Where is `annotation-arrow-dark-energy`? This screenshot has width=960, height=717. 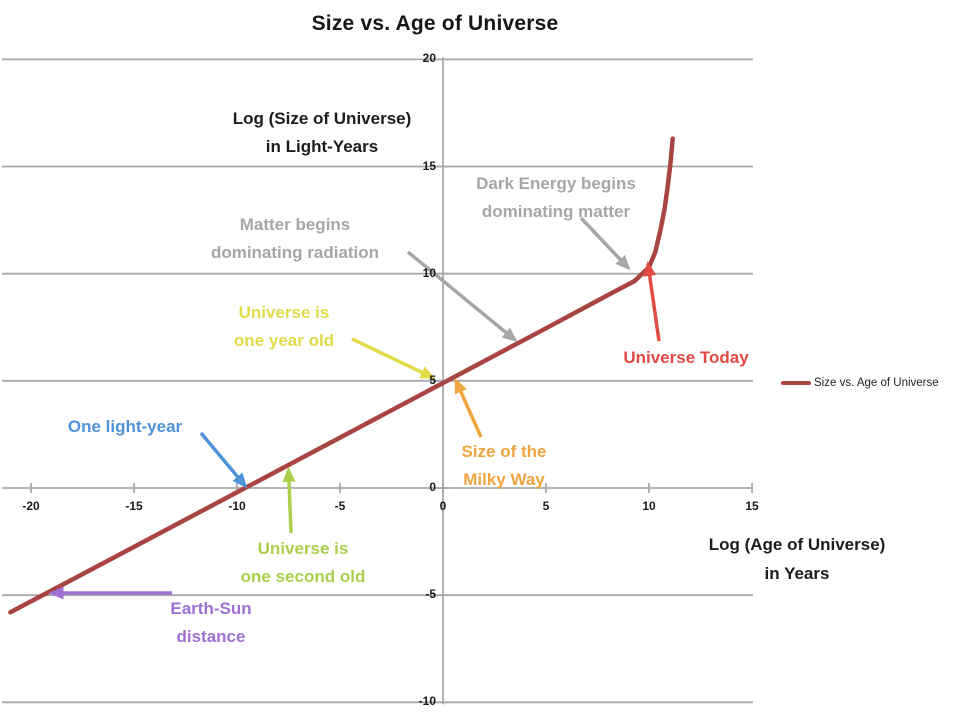
annotation-arrow-dark-energy is located at coordinates (605, 243).